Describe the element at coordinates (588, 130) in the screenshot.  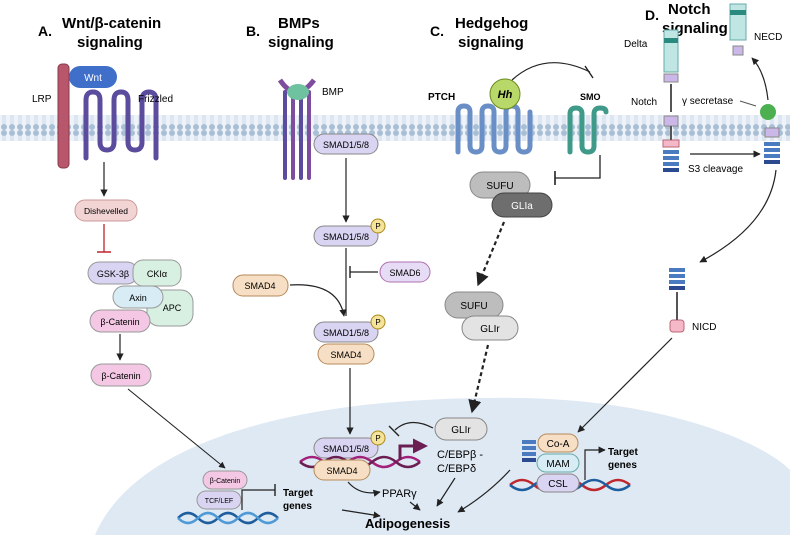
I see `smo-receptor` at that location.